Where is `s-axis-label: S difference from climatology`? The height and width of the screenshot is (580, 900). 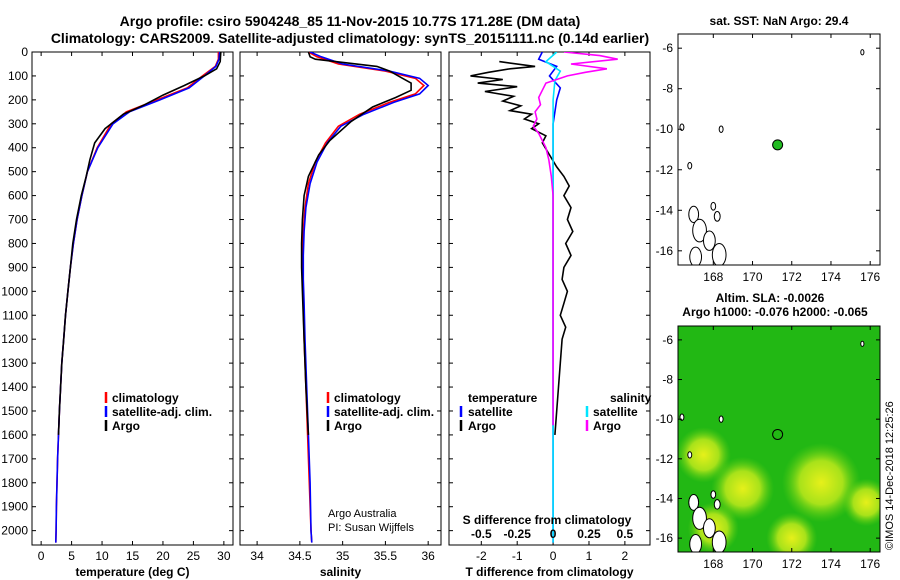 s-axis-label: S difference from climatology is located at coordinates (547, 520).